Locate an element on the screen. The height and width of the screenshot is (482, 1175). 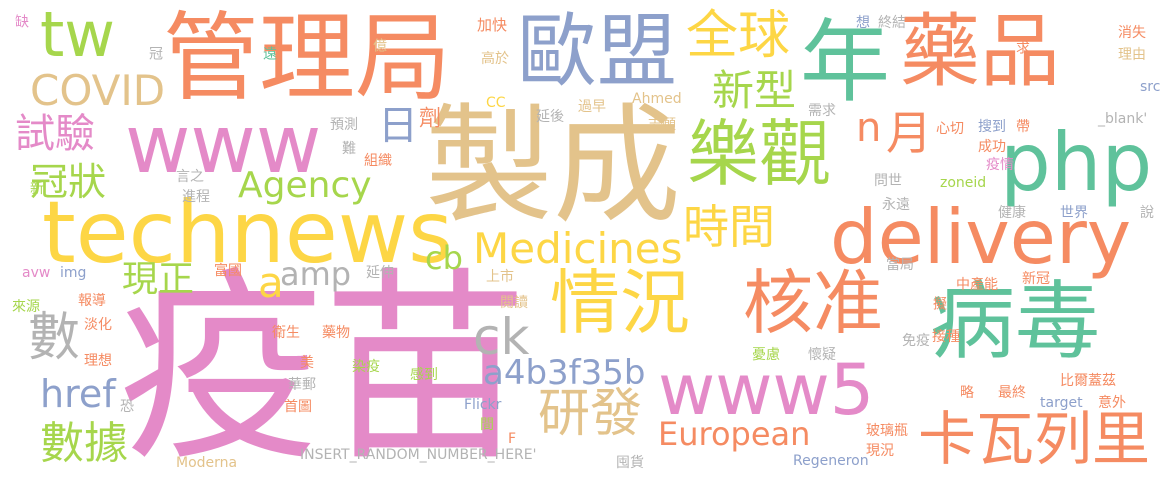
word-covid: COVID is located at coordinates (98, 90).